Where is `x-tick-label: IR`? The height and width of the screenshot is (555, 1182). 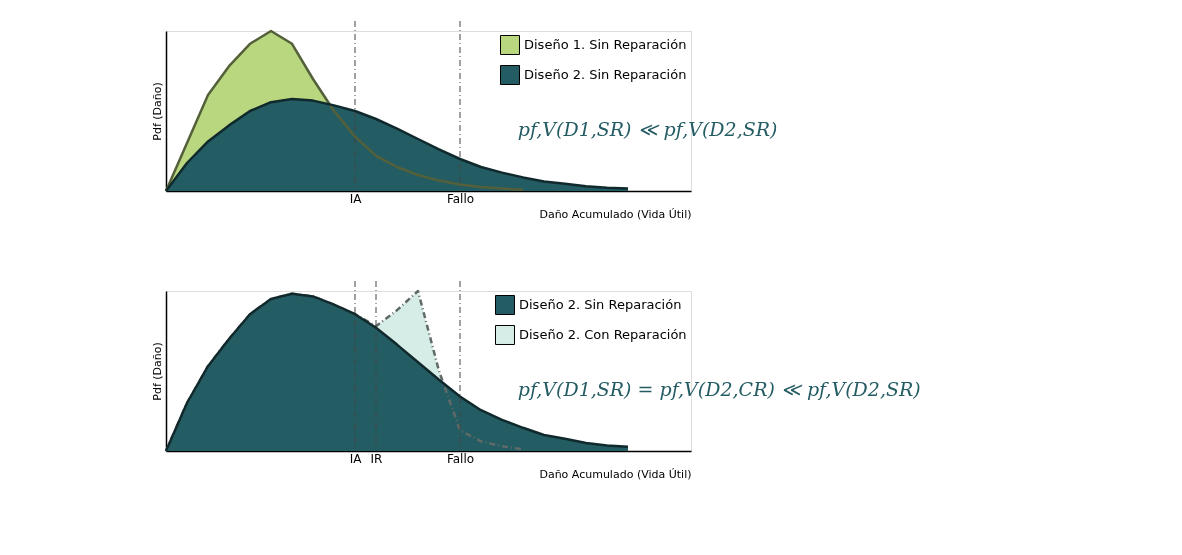
x-tick-label: IR is located at coordinates (376, 458).